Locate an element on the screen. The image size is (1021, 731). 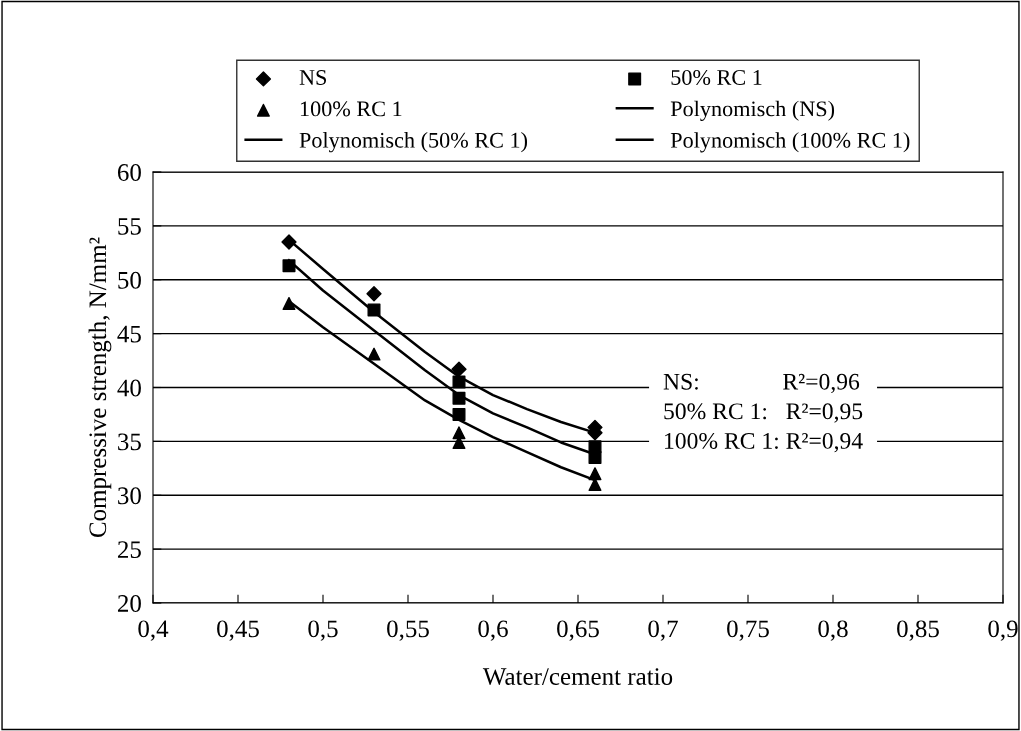
x-tick-label: 0,45 is located at coordinates (238, 630).